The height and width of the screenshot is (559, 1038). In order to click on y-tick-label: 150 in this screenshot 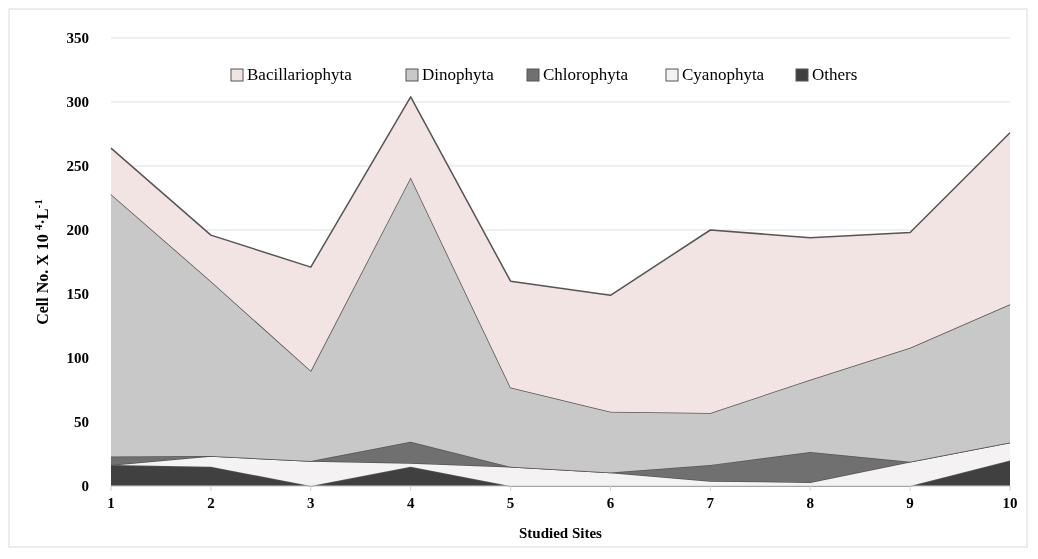, I will do `click(77, 294)`.